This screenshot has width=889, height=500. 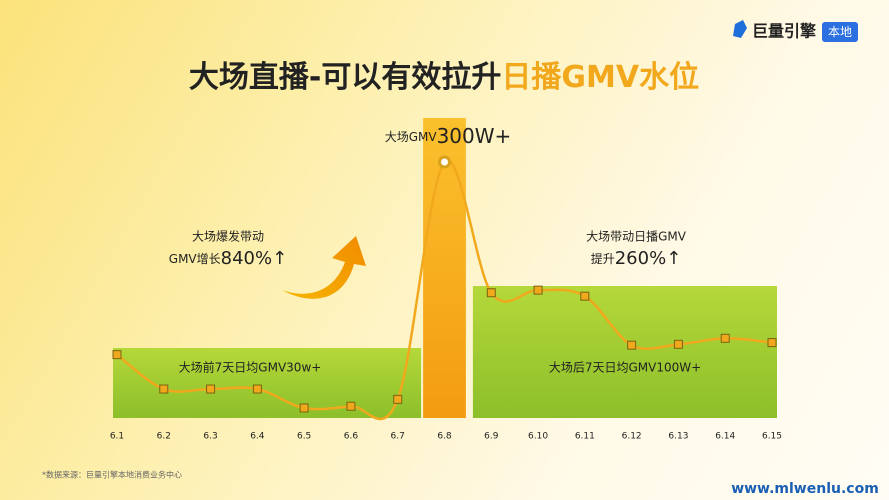 I want to click on brand-name: 巨量引擎, so click(x=784, y=31).